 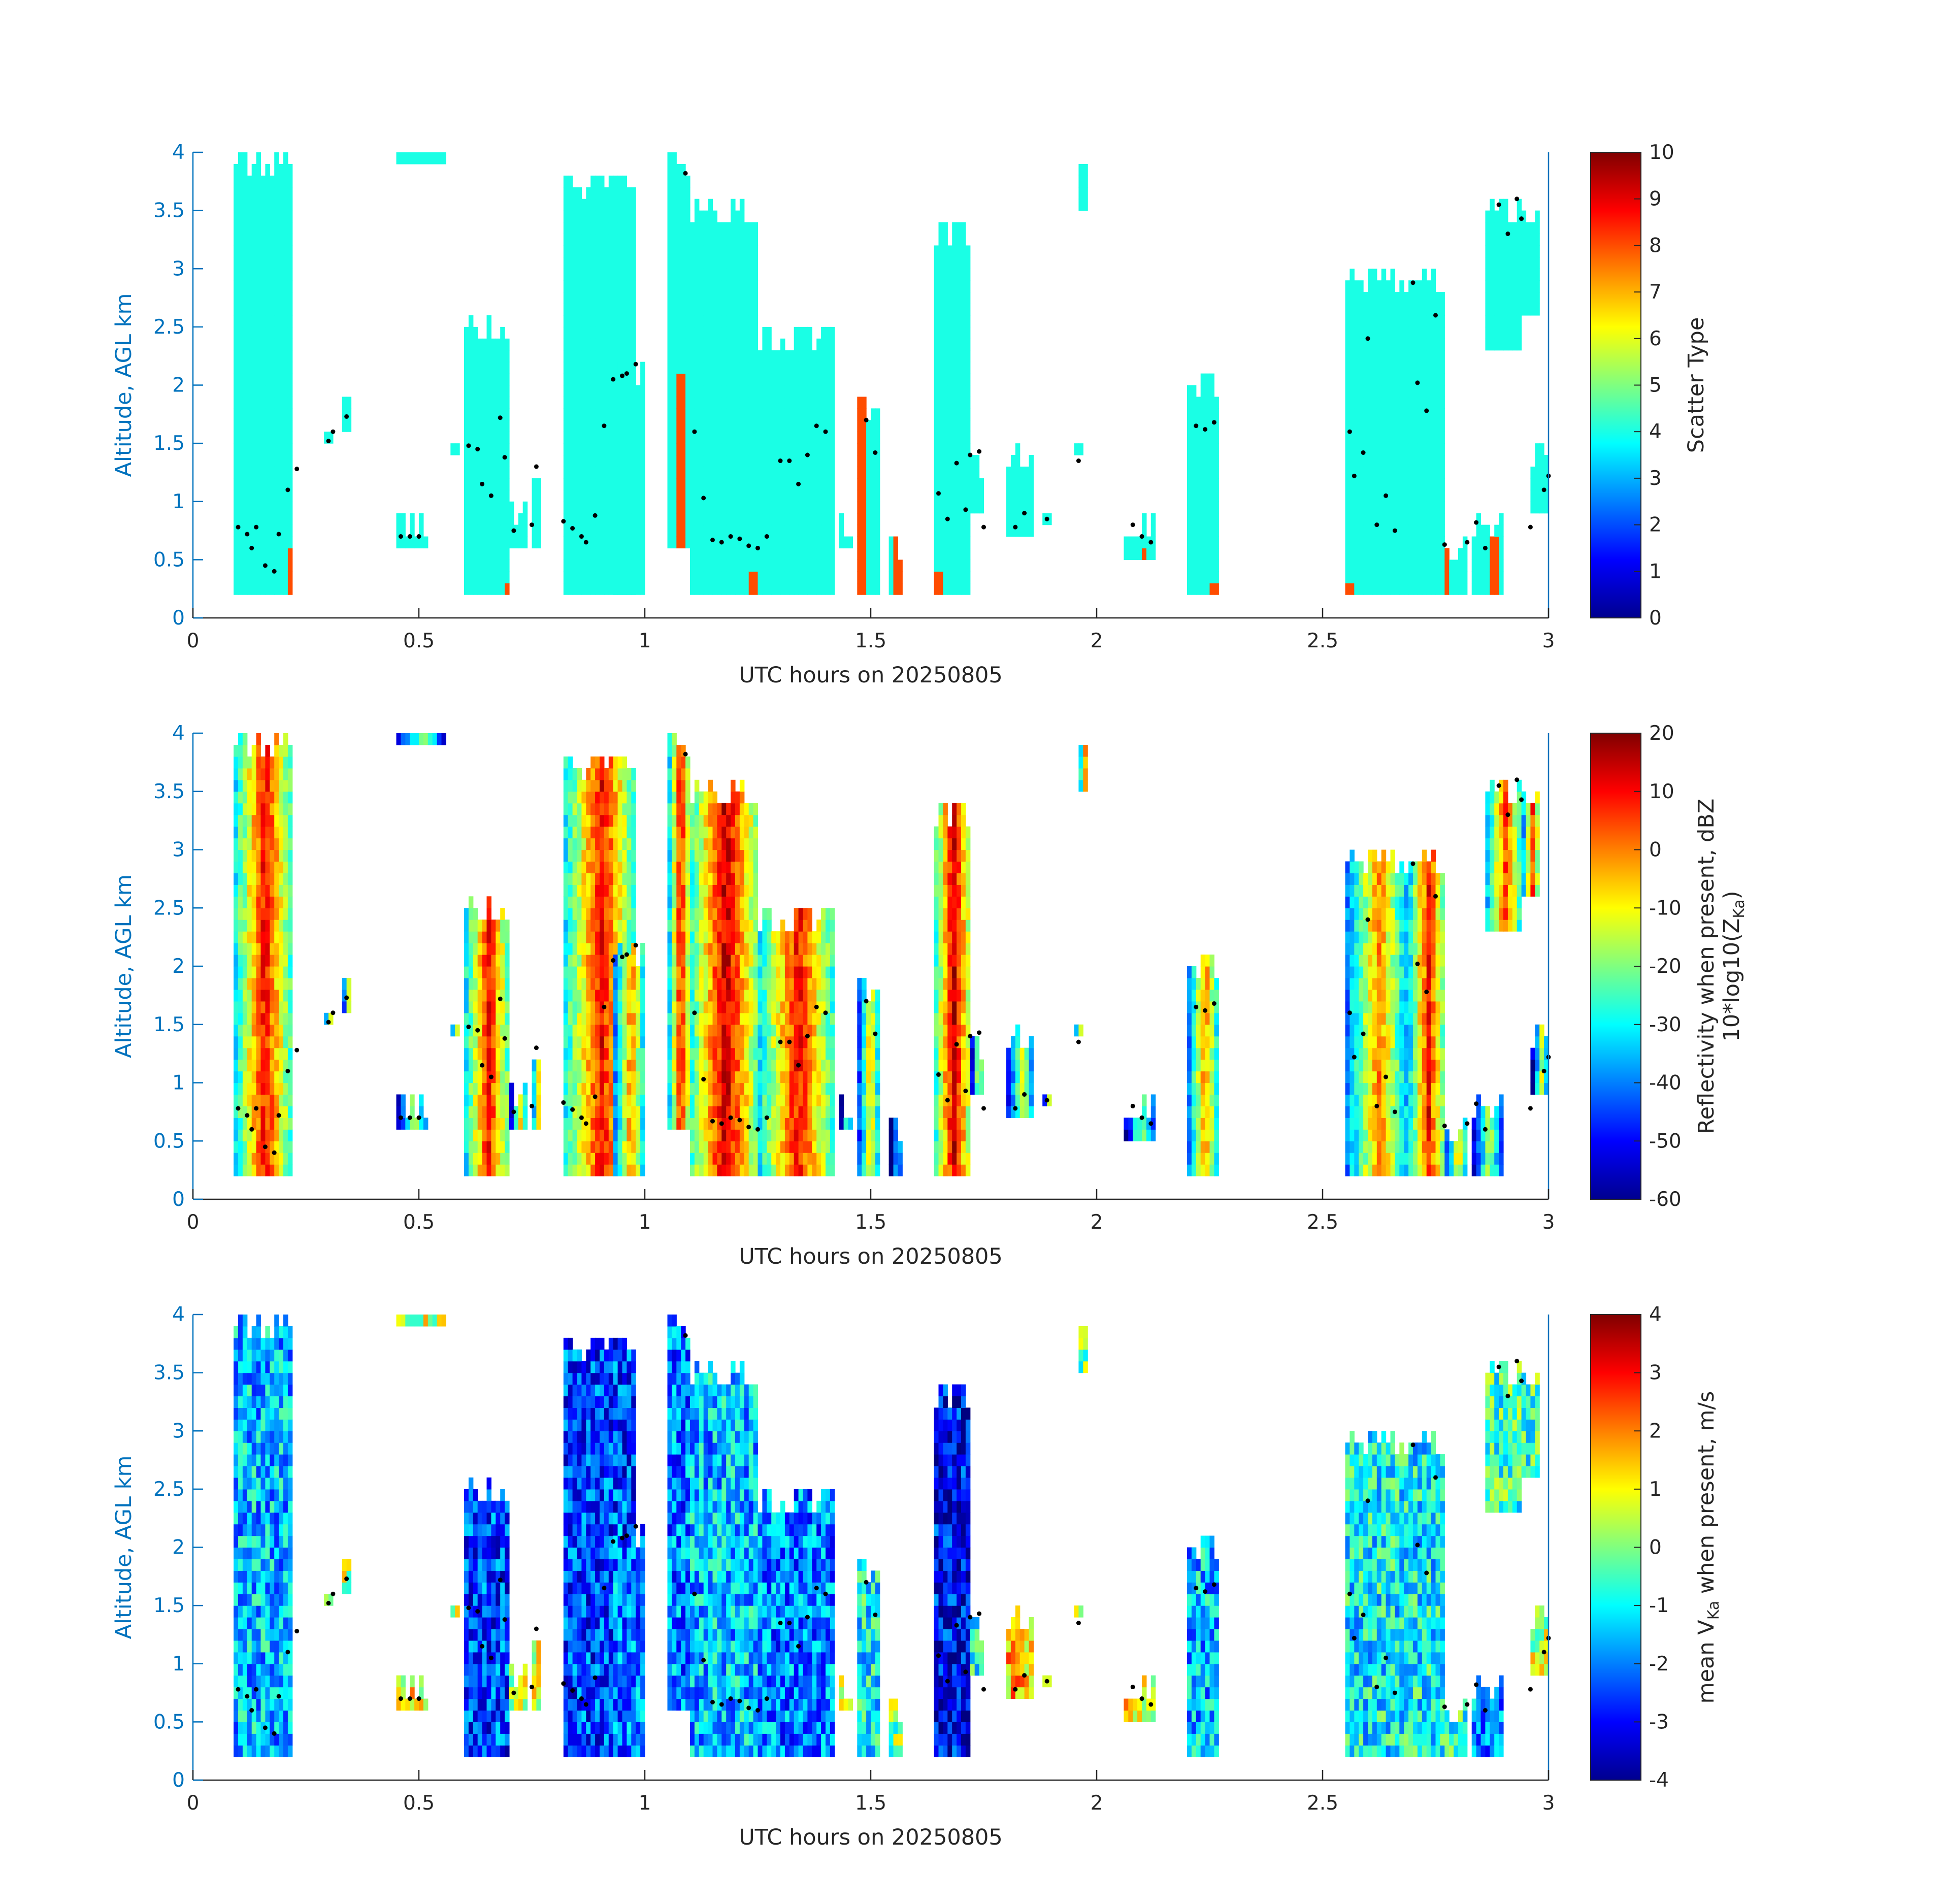 I want to click on y-axis-label: Altitude, AGL km, so click(x=124, y=385).